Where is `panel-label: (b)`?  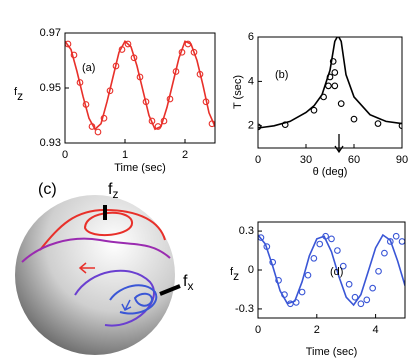 panel-label: (b) is located at coordinates (281, 75).